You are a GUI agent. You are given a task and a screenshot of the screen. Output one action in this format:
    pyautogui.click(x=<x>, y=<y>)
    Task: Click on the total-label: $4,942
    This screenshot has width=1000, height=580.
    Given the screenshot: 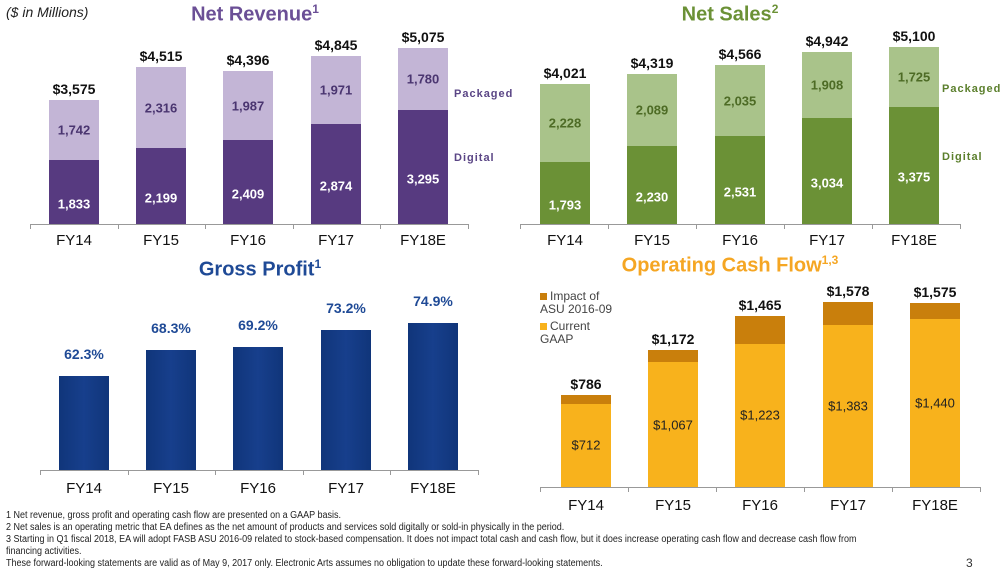 What is the action you would take?
    pyautogui.click(x=827, y=41)
    